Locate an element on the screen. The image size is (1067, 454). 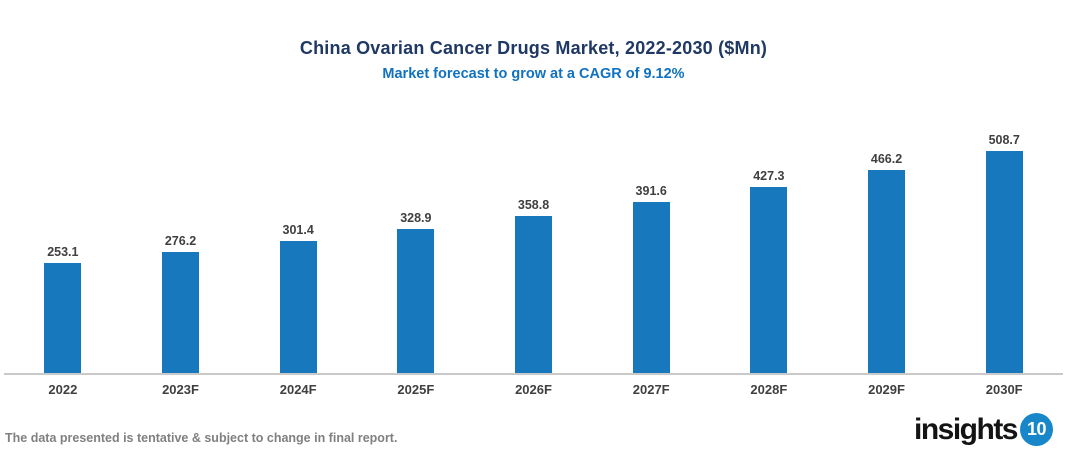
bar-value-label: 466.2 is located at coordinates (886, 159).